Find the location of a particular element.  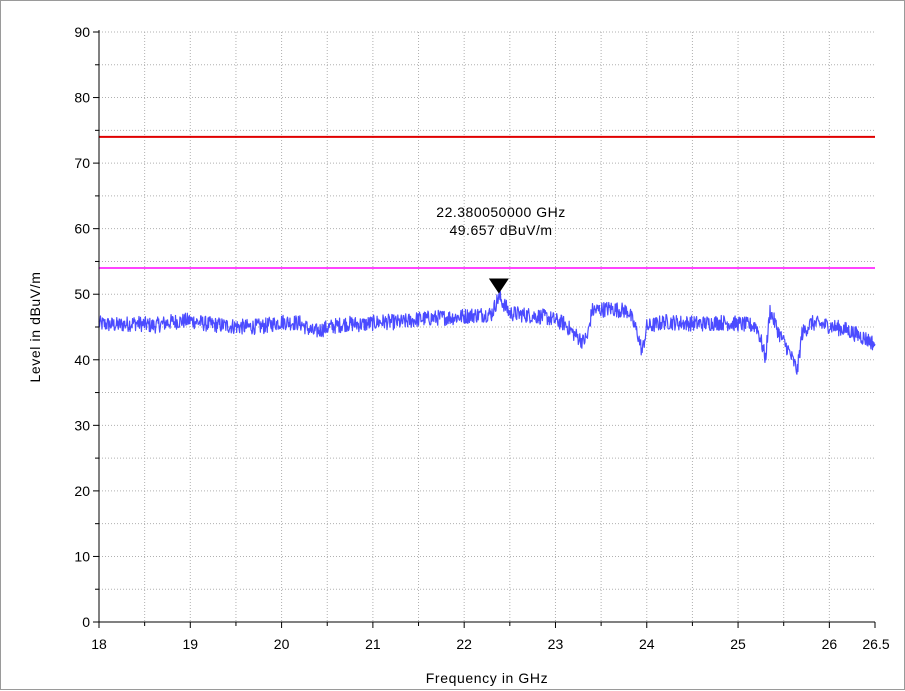

y-tick-label: 60 is located at coordinates (82, 229).